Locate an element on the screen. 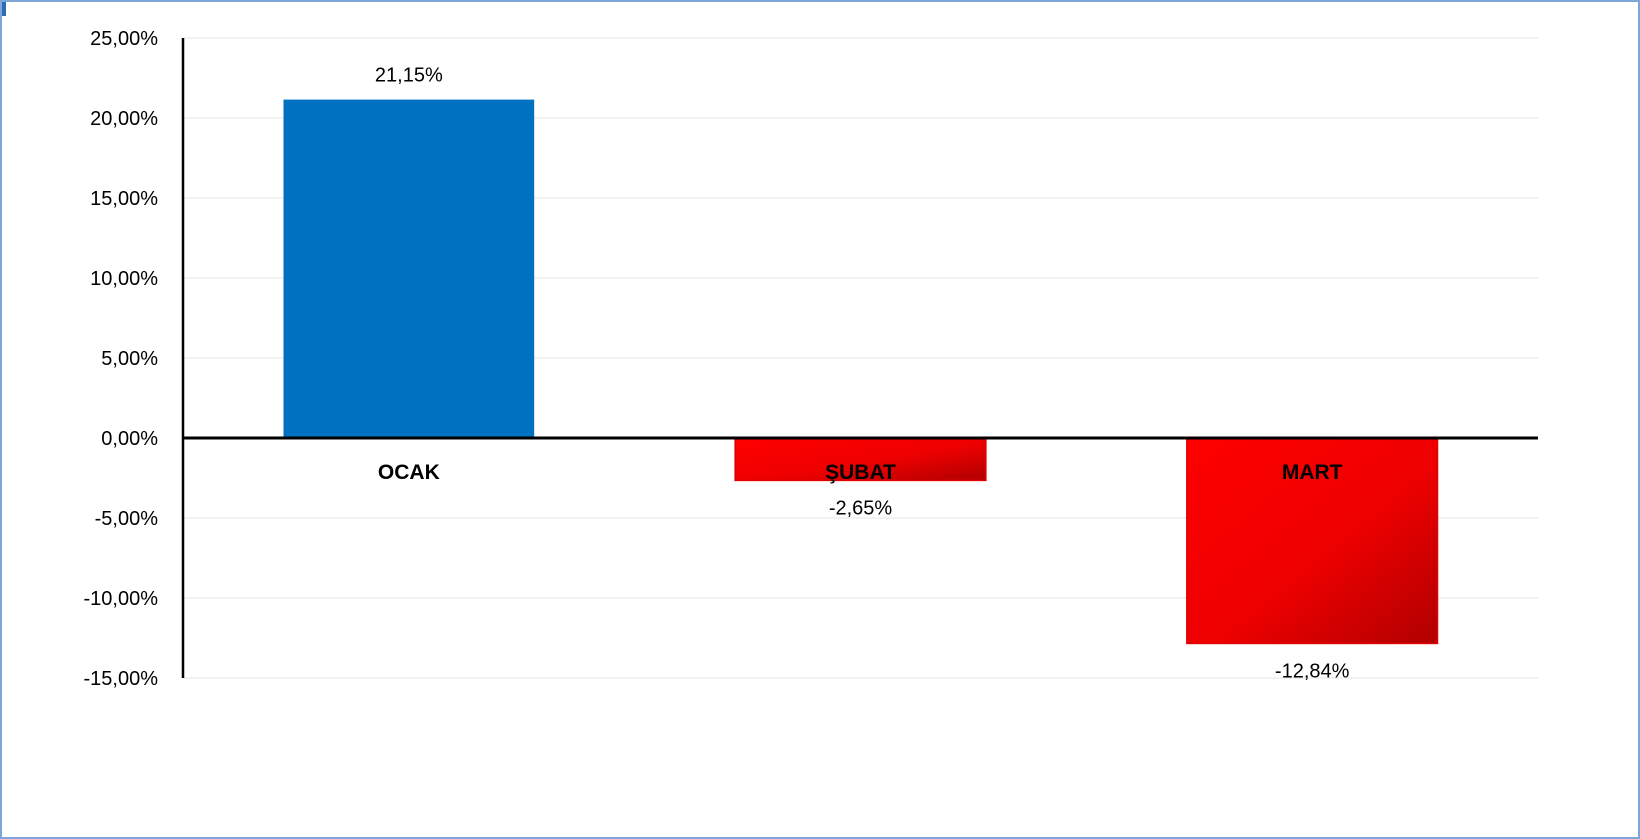 This screenshot has width=1640, height=839. y-tick-label: 0,00% is located at coordinates (129, 439).